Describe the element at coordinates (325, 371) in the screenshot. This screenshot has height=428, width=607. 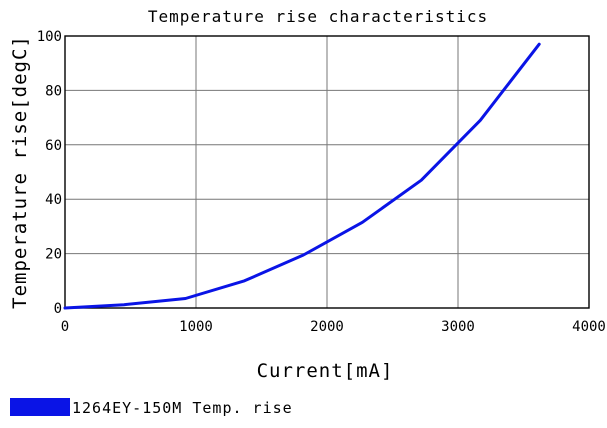
I see `x-axis-label: Current[mA]` at that location.